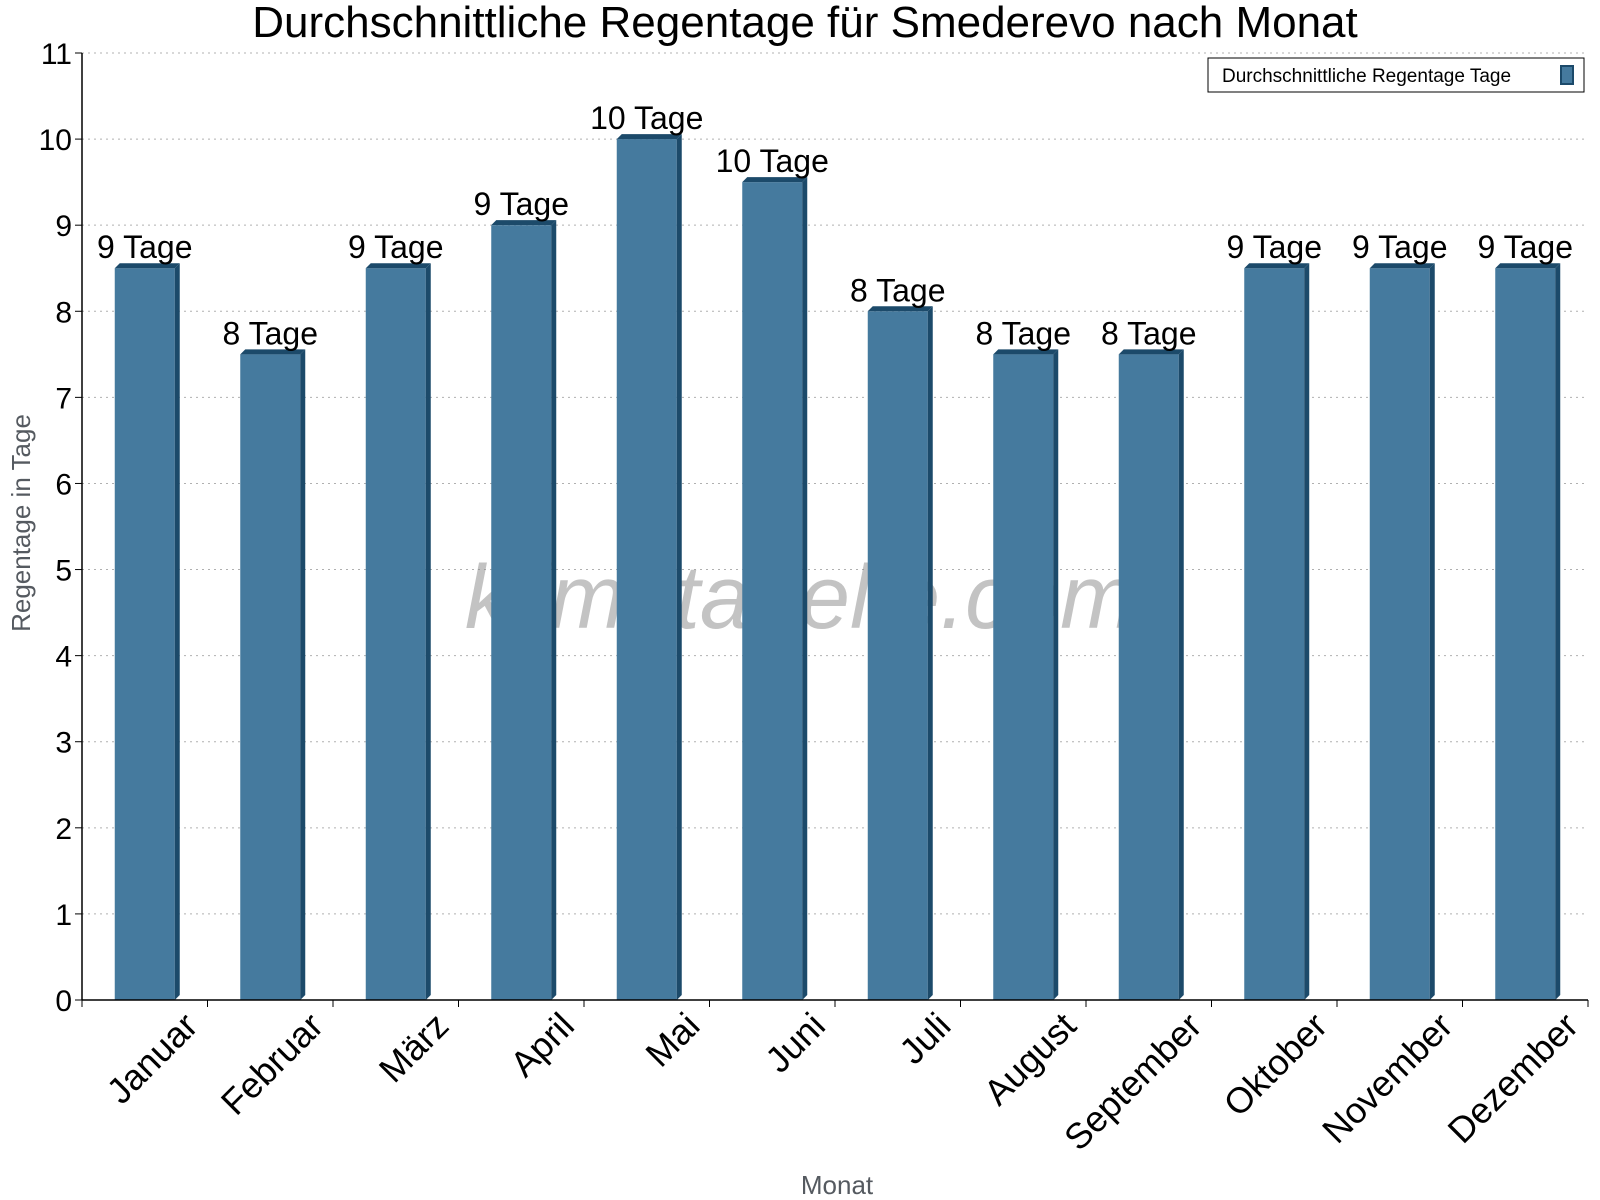 The height and width of the screenshot is (1200, 1600). Describe the element at coordinates (414, 1048) in the screenshot. I see `x-tick-label: März` at that location.